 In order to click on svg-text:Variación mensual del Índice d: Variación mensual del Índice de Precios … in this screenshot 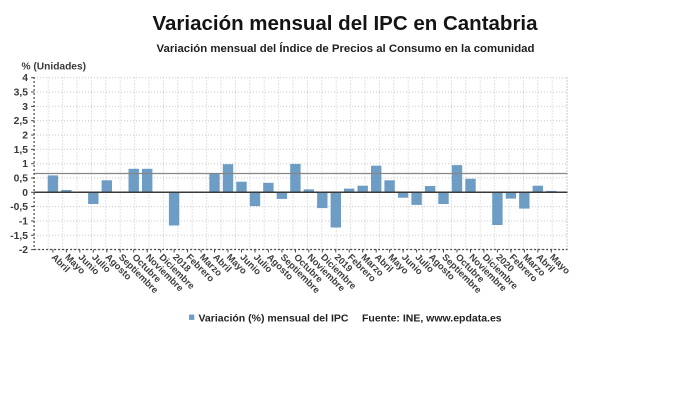, I will do `click(346, 48)`.